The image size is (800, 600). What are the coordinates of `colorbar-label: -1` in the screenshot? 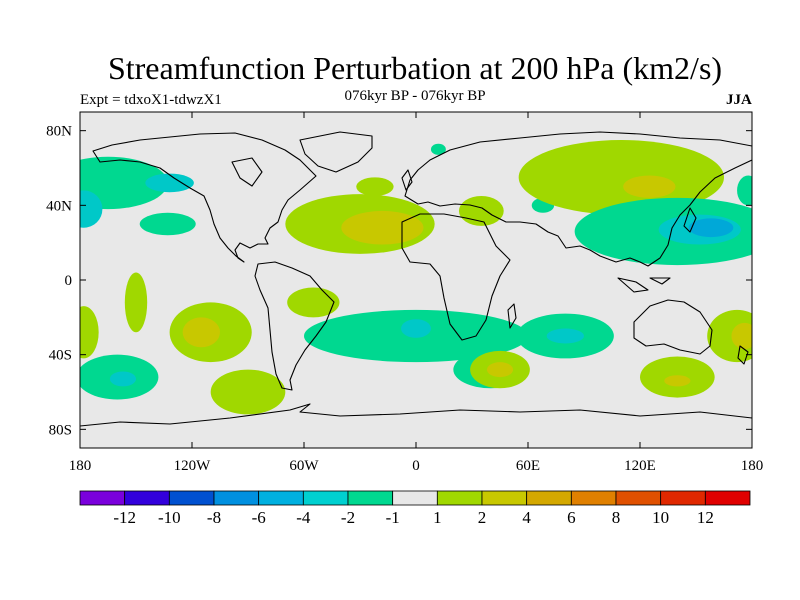 It's located at (393, 517).